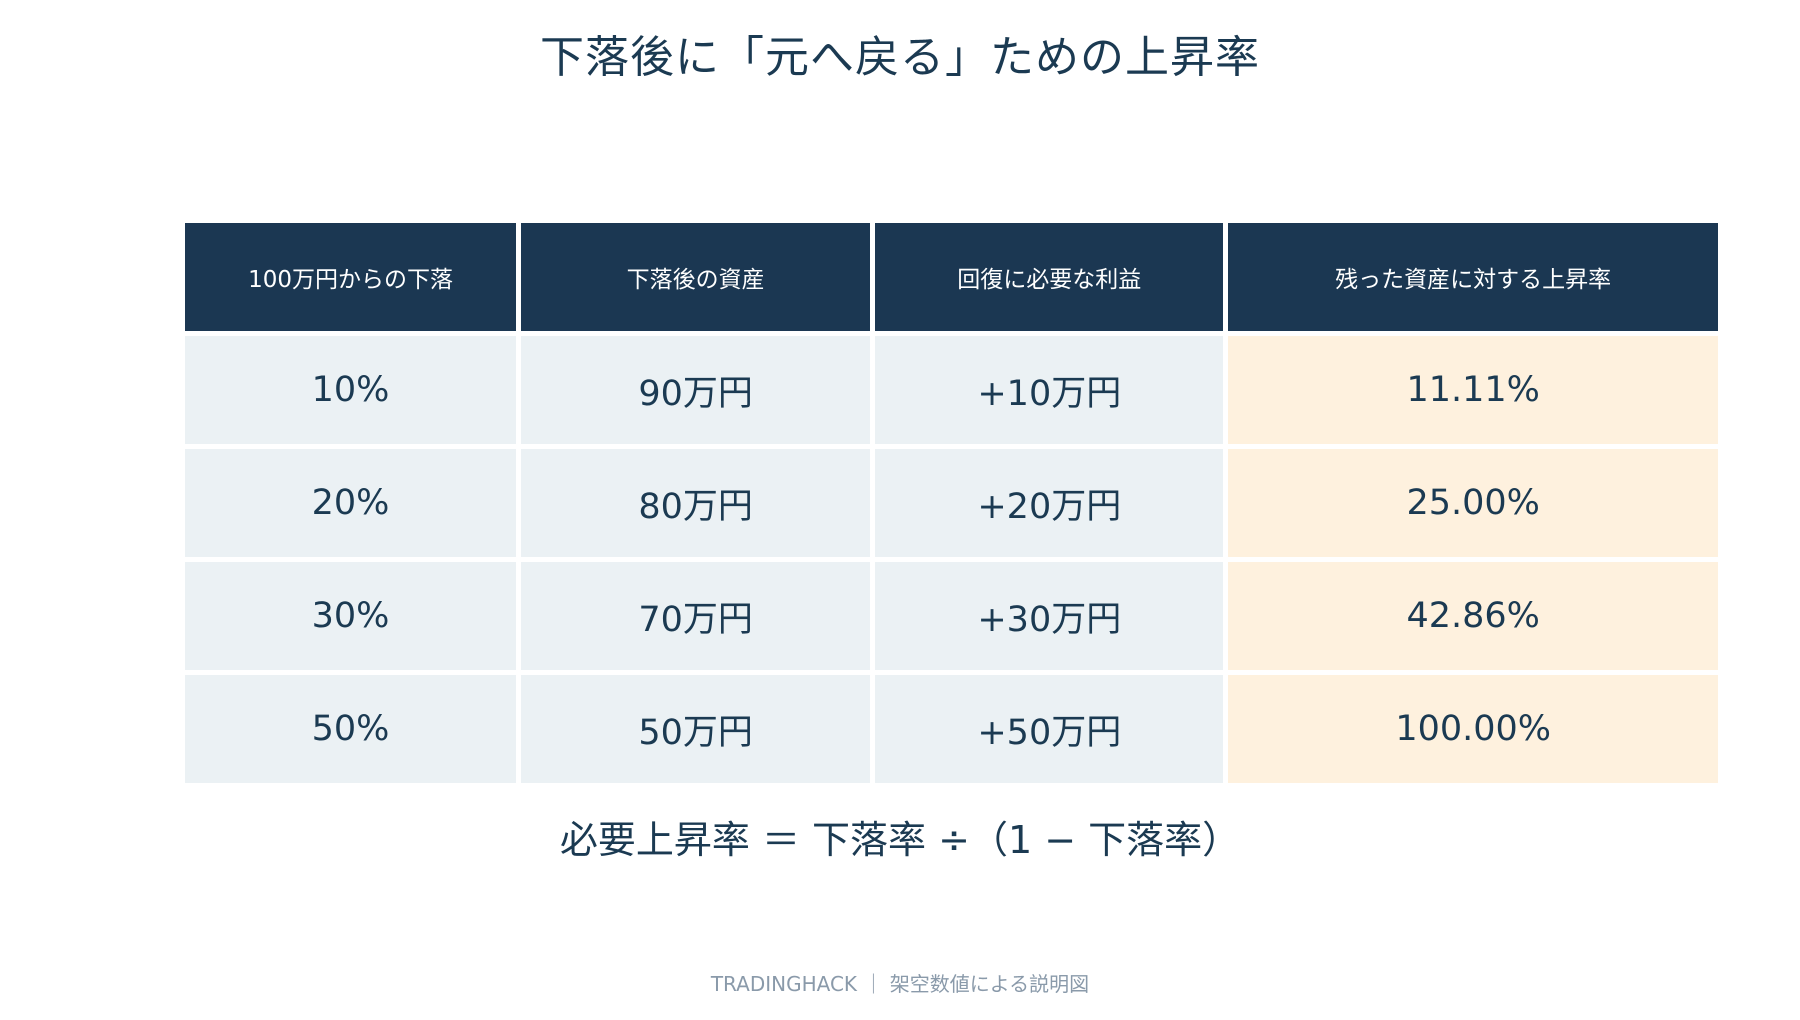 Image resolution: width=1800 pixels, height=1020 pixels. Describe the element at coordinates (351, 616) in the screenshot. I see `cell-drop: 30%` at that location.